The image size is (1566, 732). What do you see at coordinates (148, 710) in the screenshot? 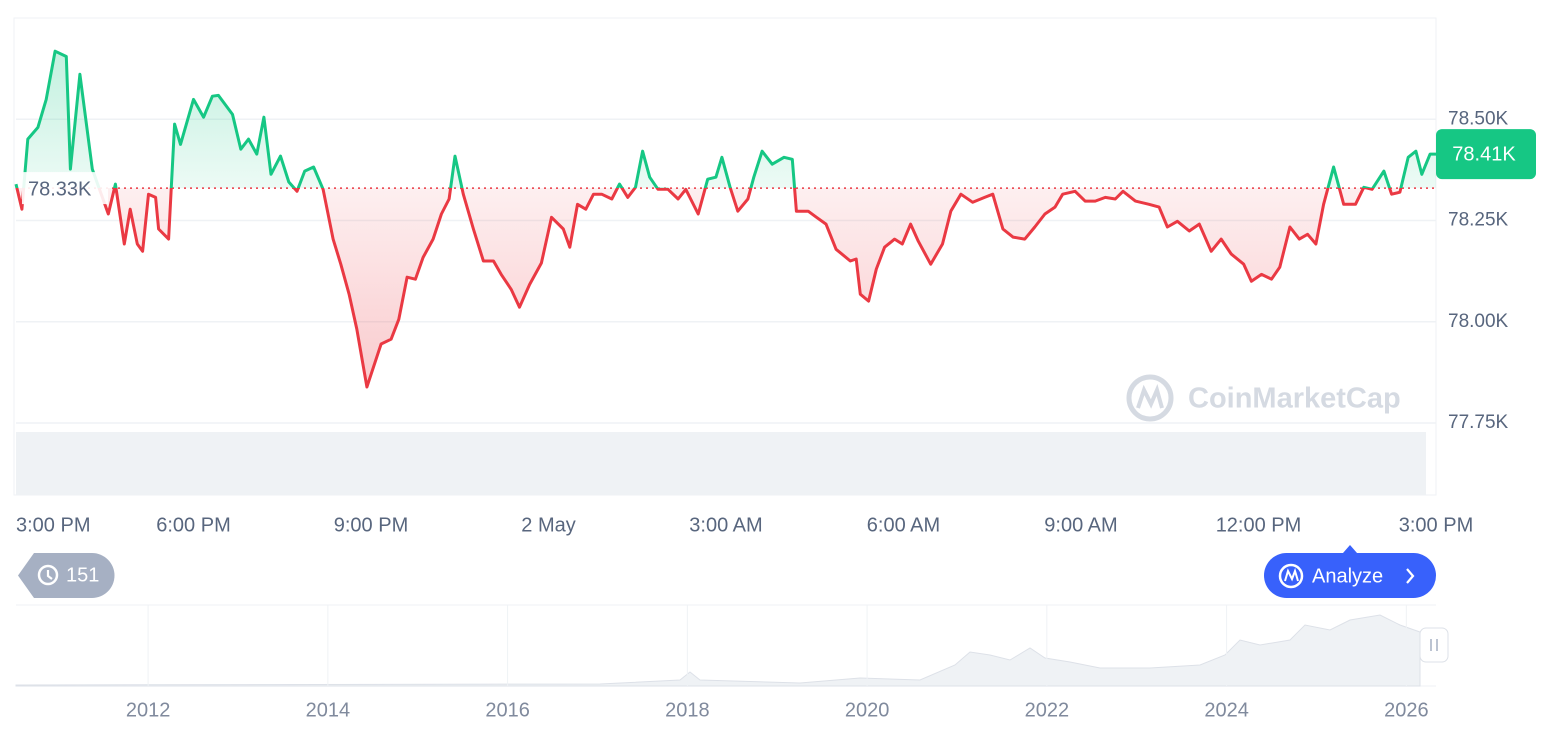
I see `navigator-year: 2012` at bounding box center [148, 710].